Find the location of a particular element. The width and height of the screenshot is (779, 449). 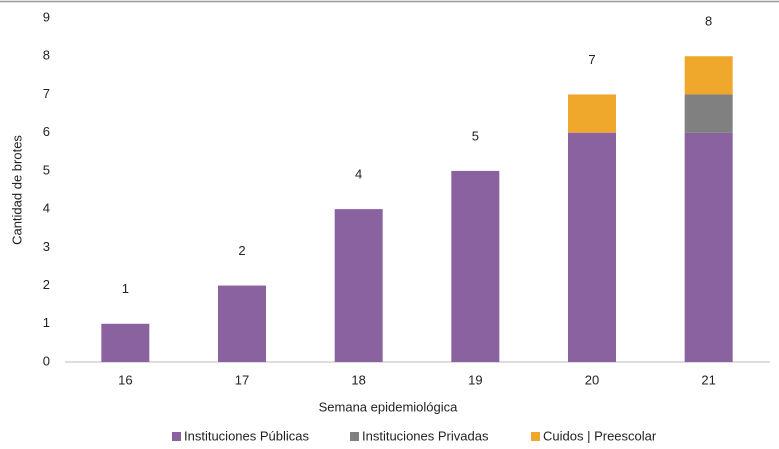

y-axis-title: Cantidad de brotes is located at coordinates (16, 190).